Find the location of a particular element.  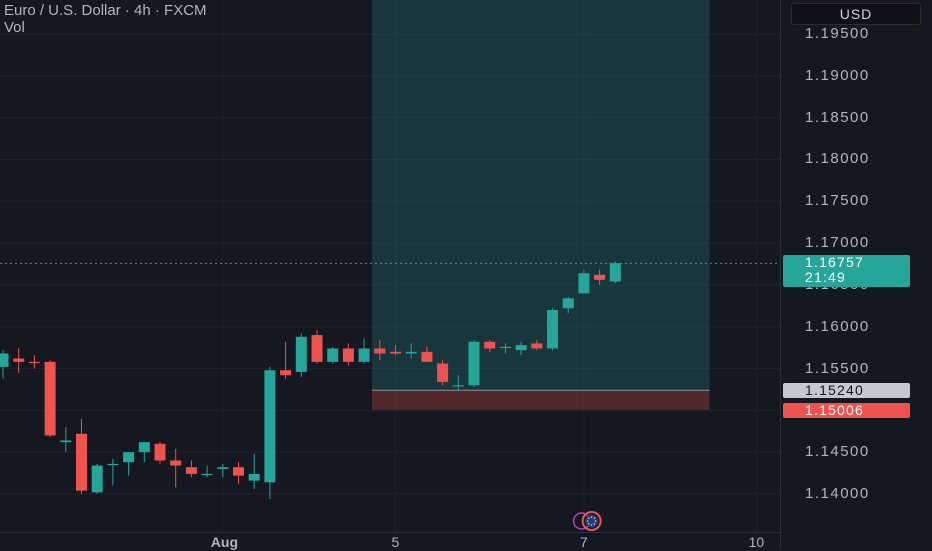

price-tick-label: 1.16000 is located at coordinates (837, 326).